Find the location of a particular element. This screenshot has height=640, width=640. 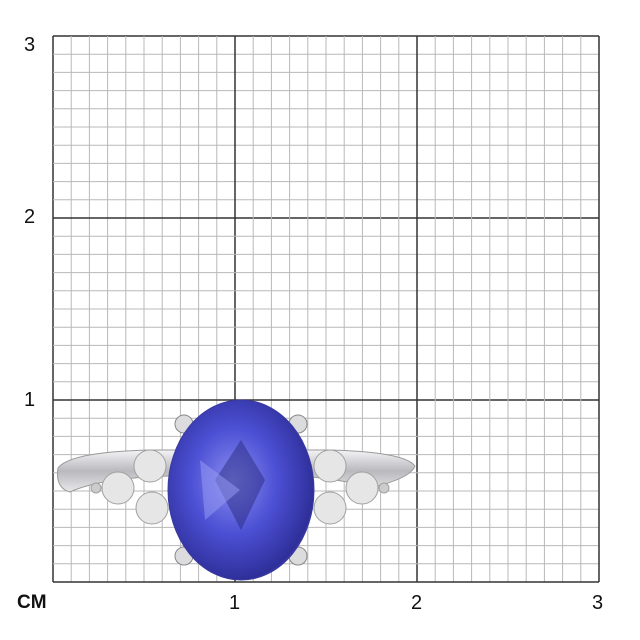

y-tick-1: 1 is located at coordinates (30, 400).